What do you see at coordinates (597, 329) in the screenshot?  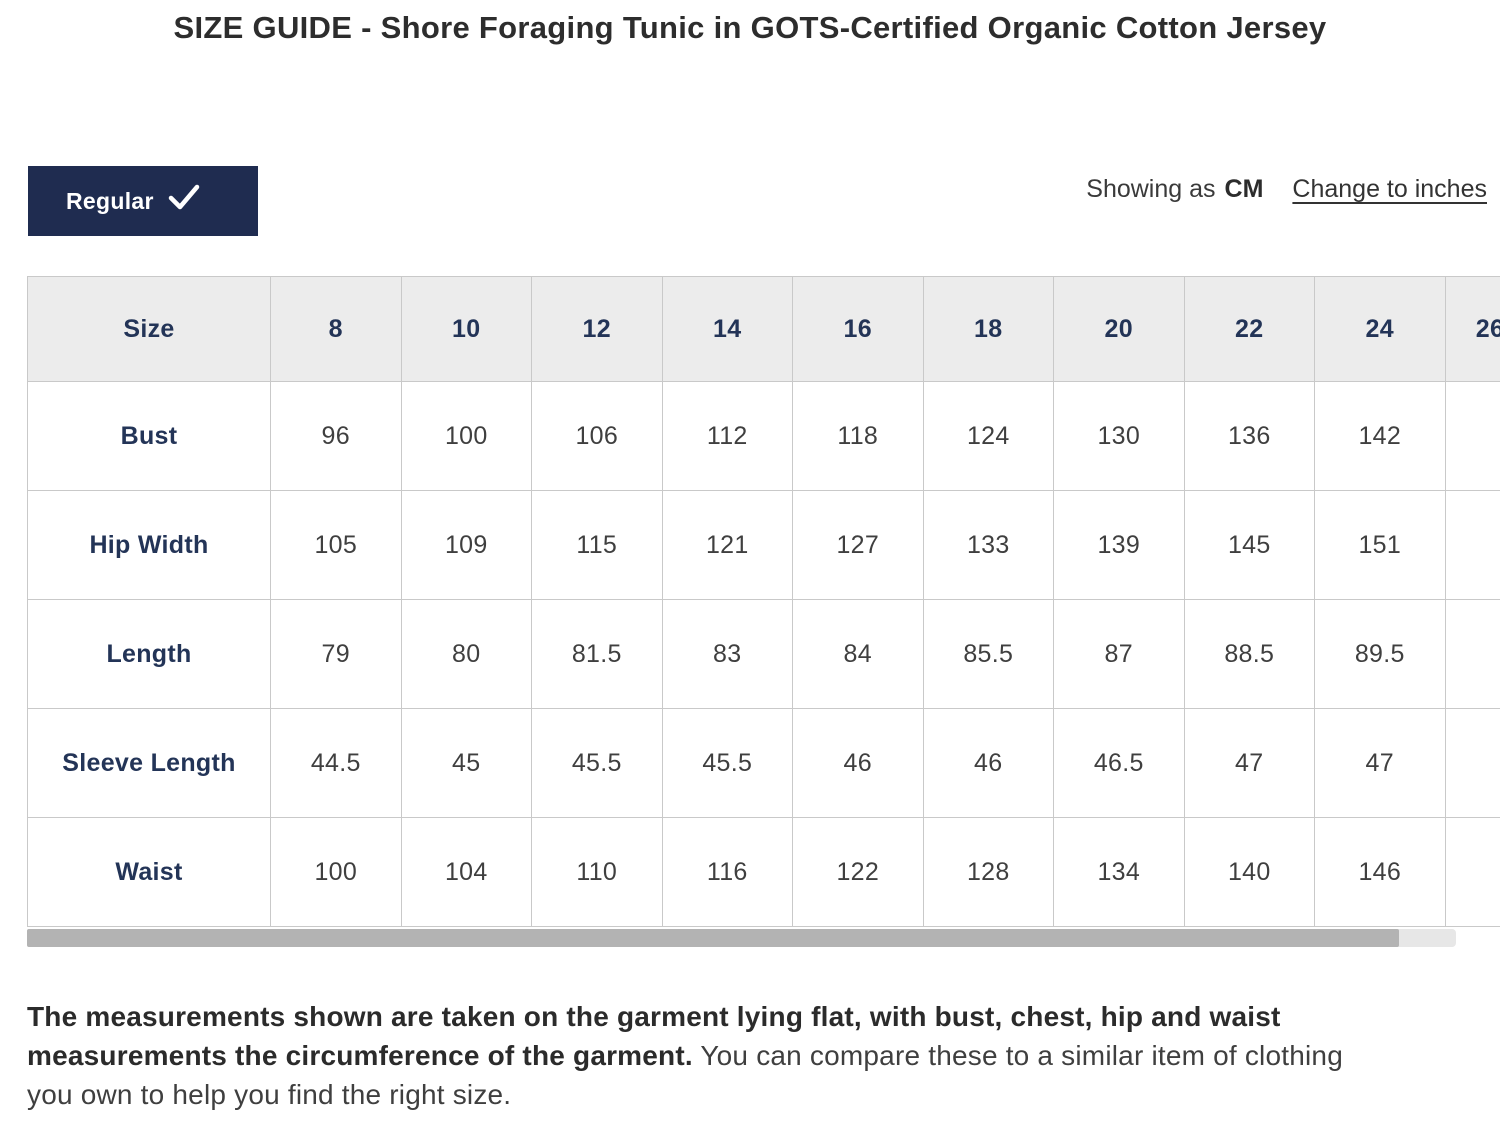 I see `column-header: 12` at bounding box center [597, 329].